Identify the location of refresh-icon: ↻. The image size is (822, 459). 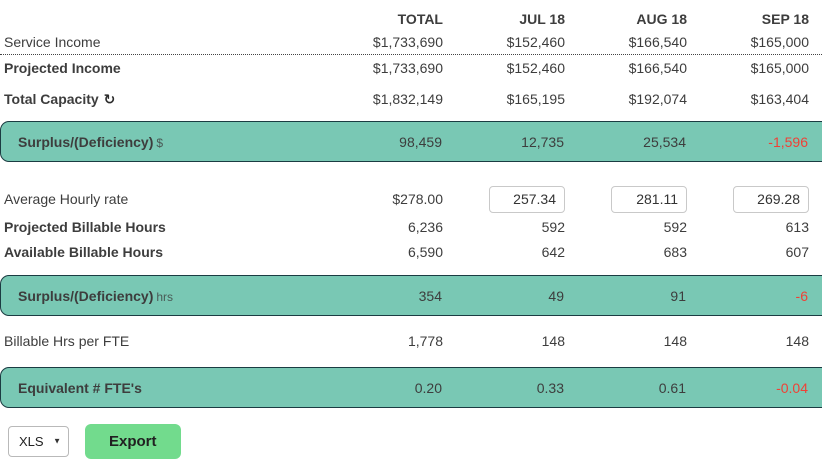
(109, 98).